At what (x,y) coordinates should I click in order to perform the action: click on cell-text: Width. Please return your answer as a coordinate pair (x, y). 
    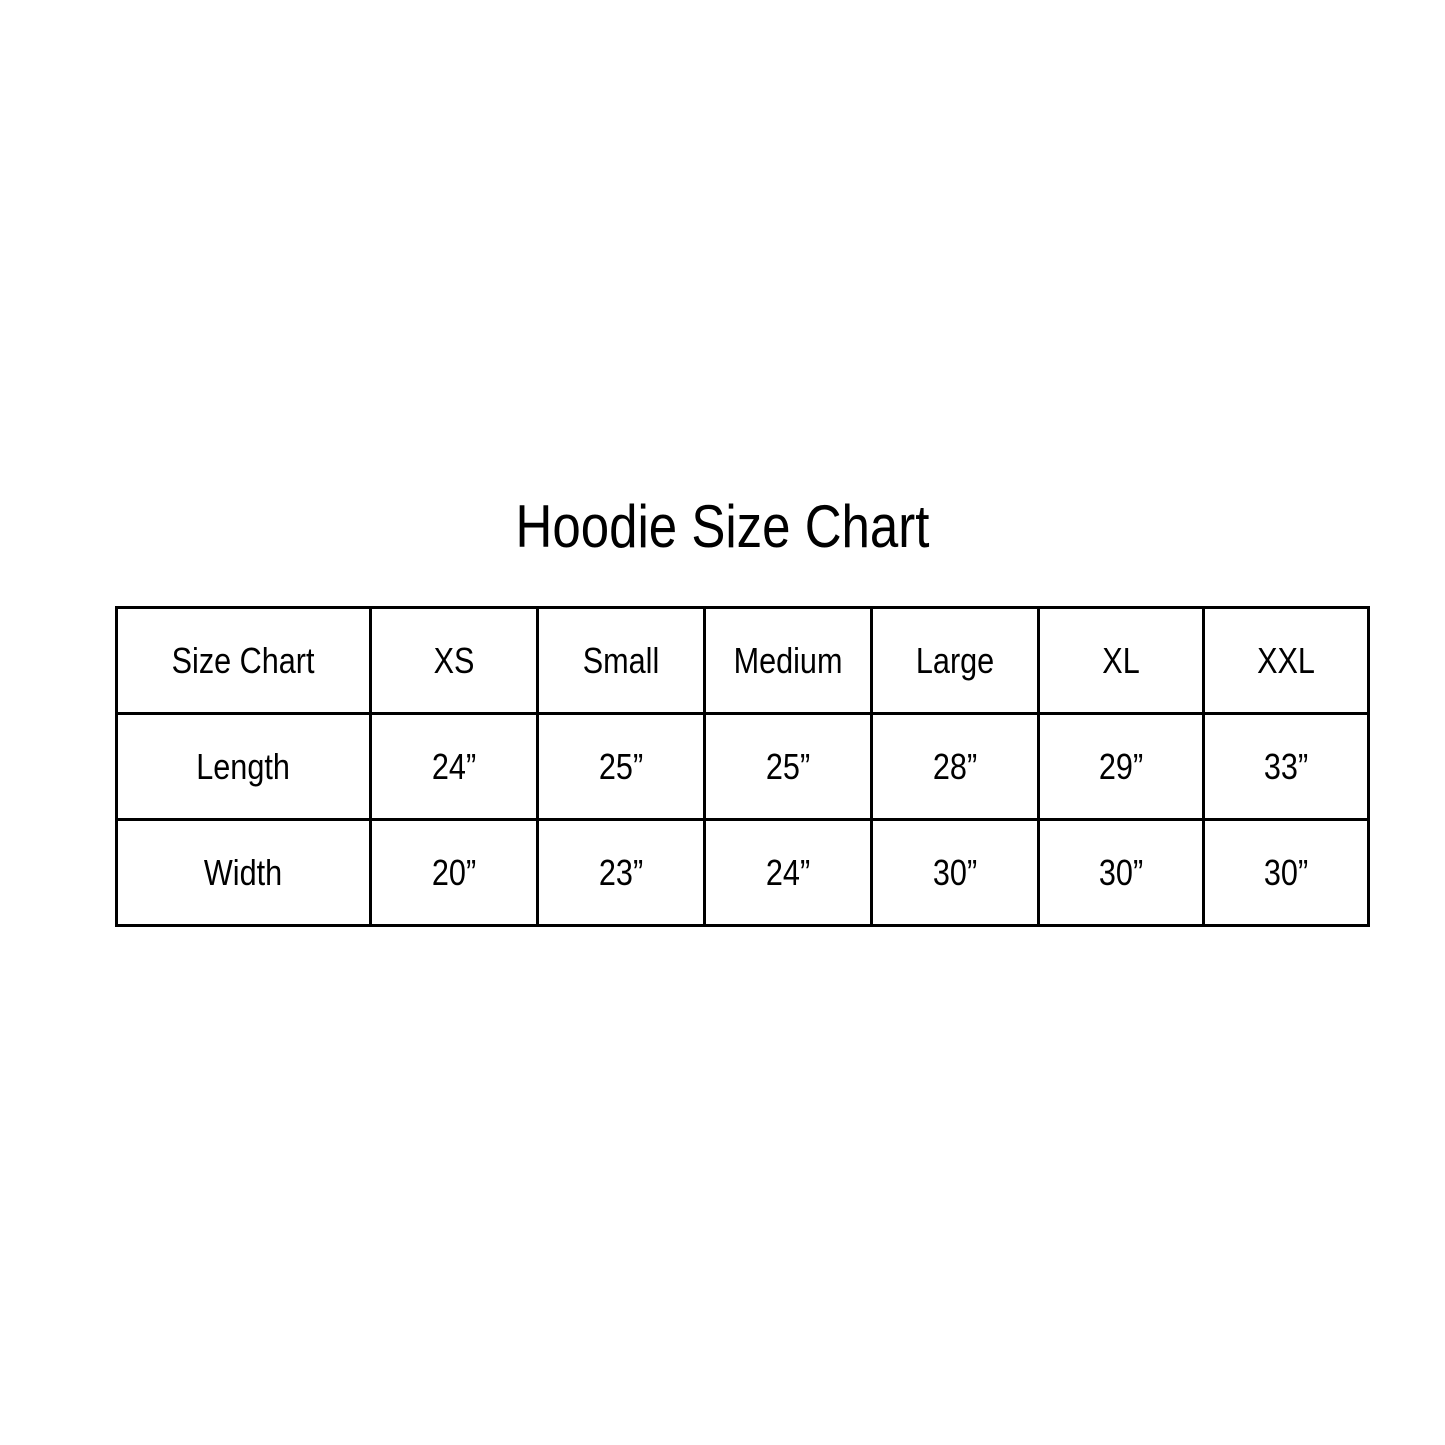
    Looking at the image, I should click on (243, 872).